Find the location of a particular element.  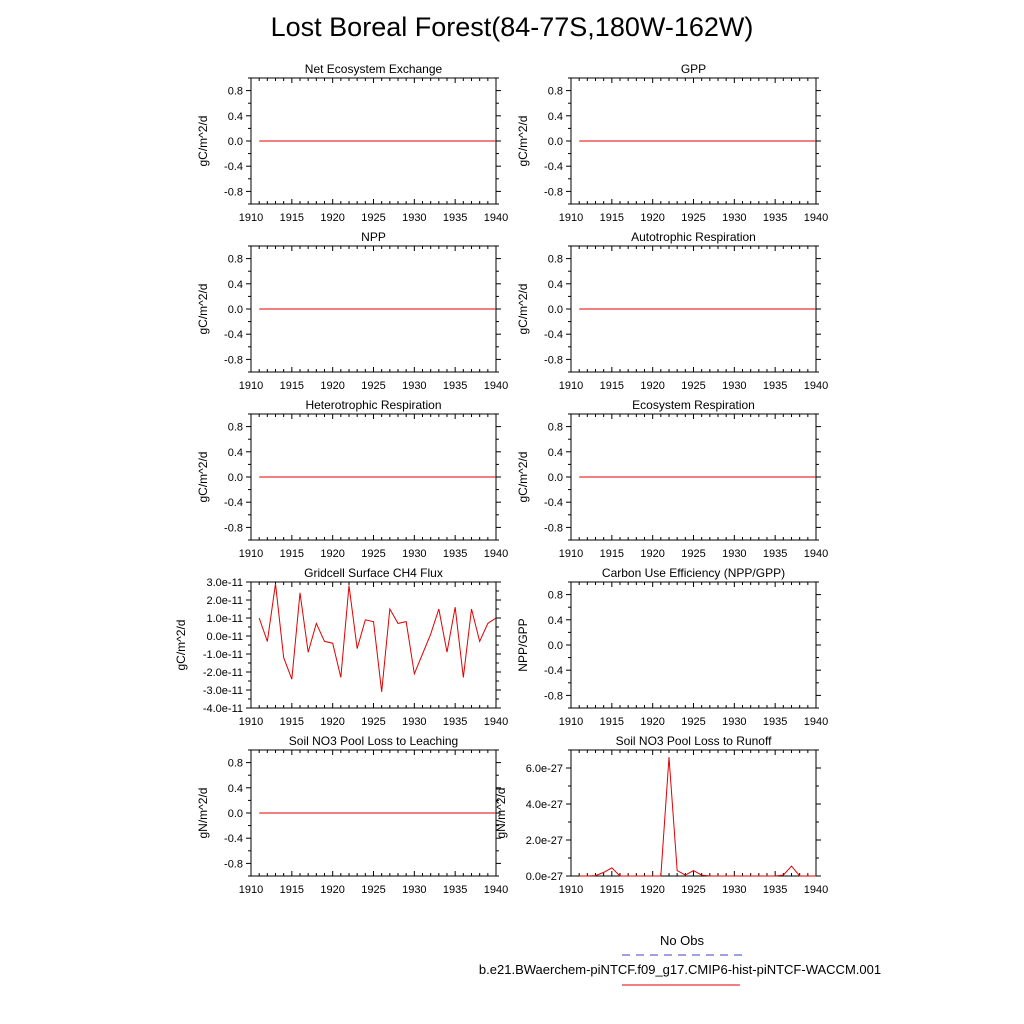

legend-case-swatch is located at coordinates (681, 985).